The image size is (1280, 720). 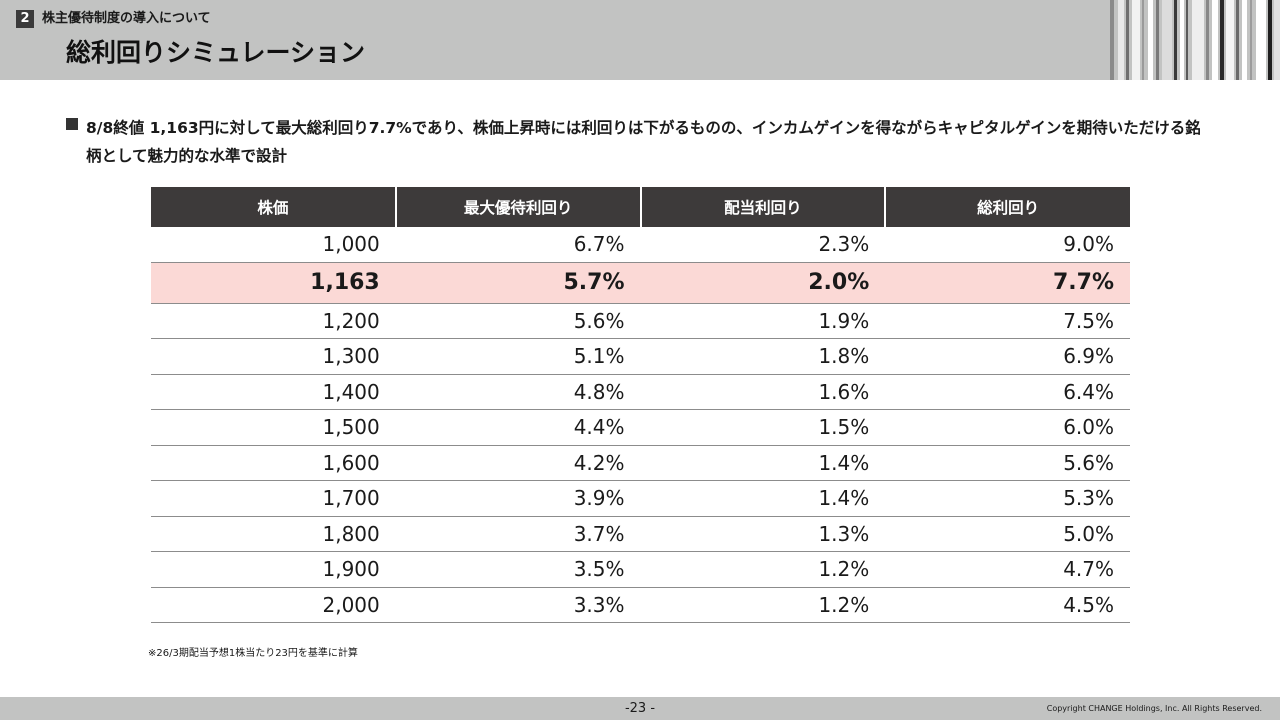 What do you see at coordinates (273, 605) in the screenshot?
I see `cell-stock-price: 2,000` at bounding box center [273, 605].